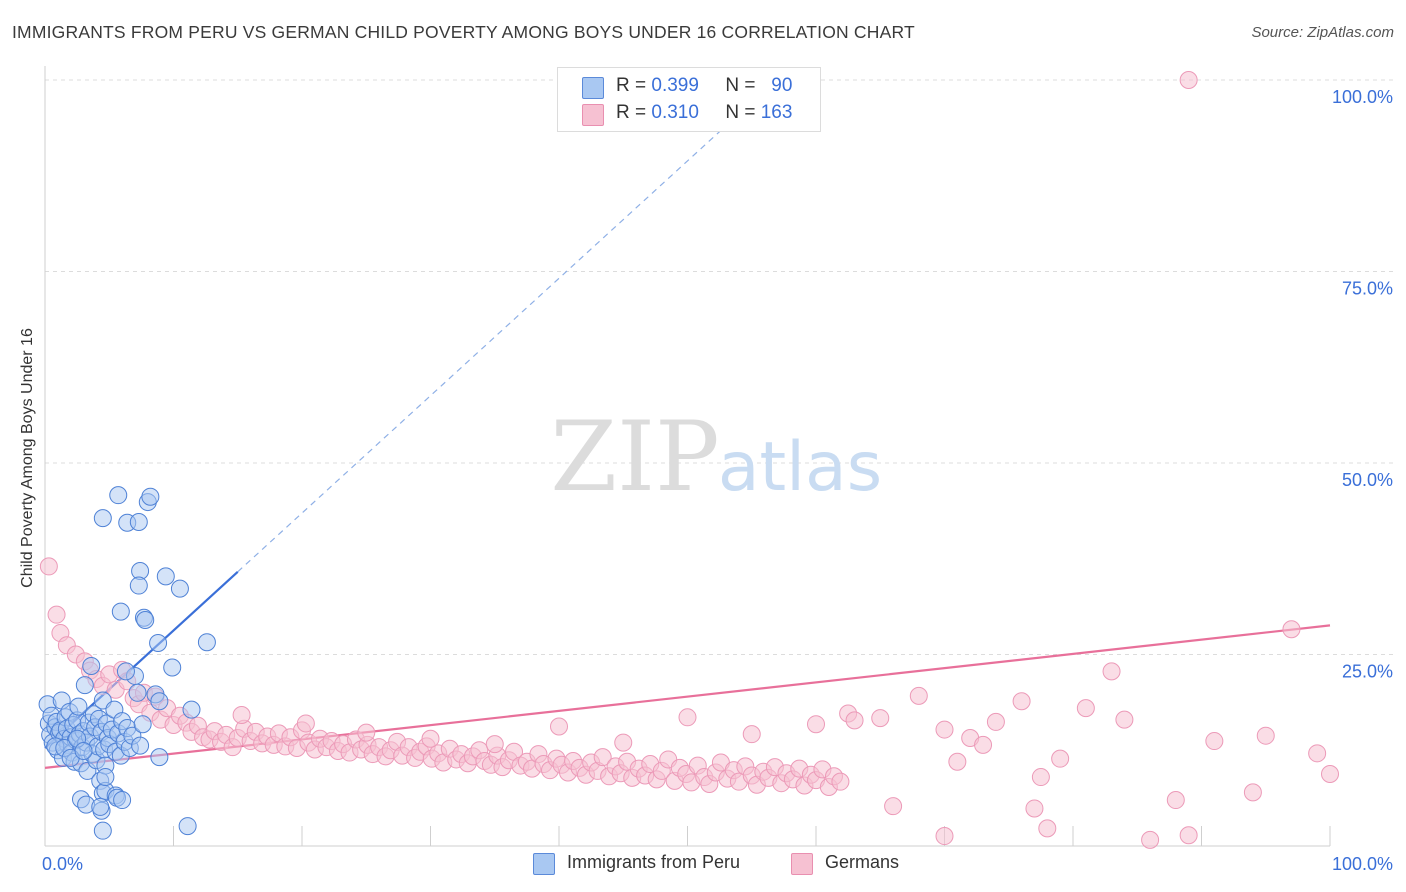  I want to click on legend-r-value: 0.310, so click(675, 112).